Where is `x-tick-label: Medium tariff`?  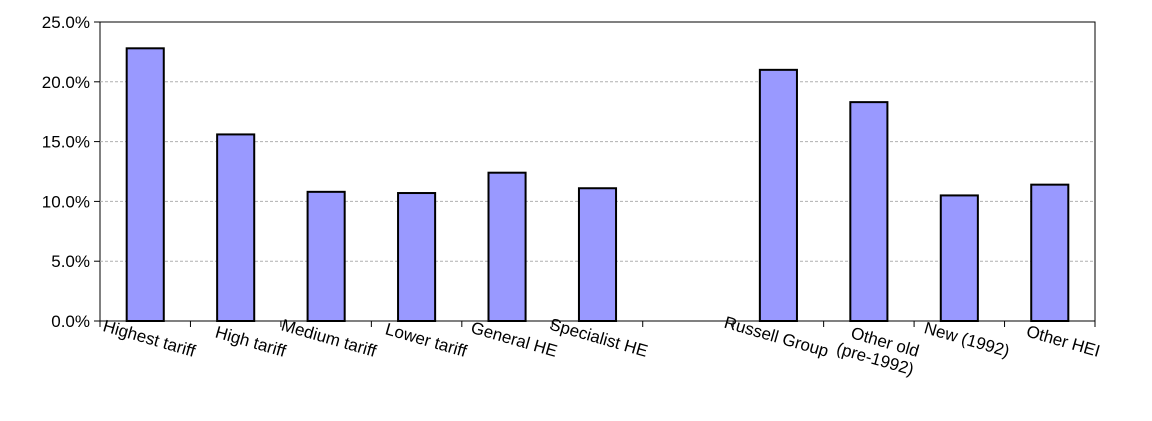
x-tick-label: Medium tariff is located at coordinates (329, 338).